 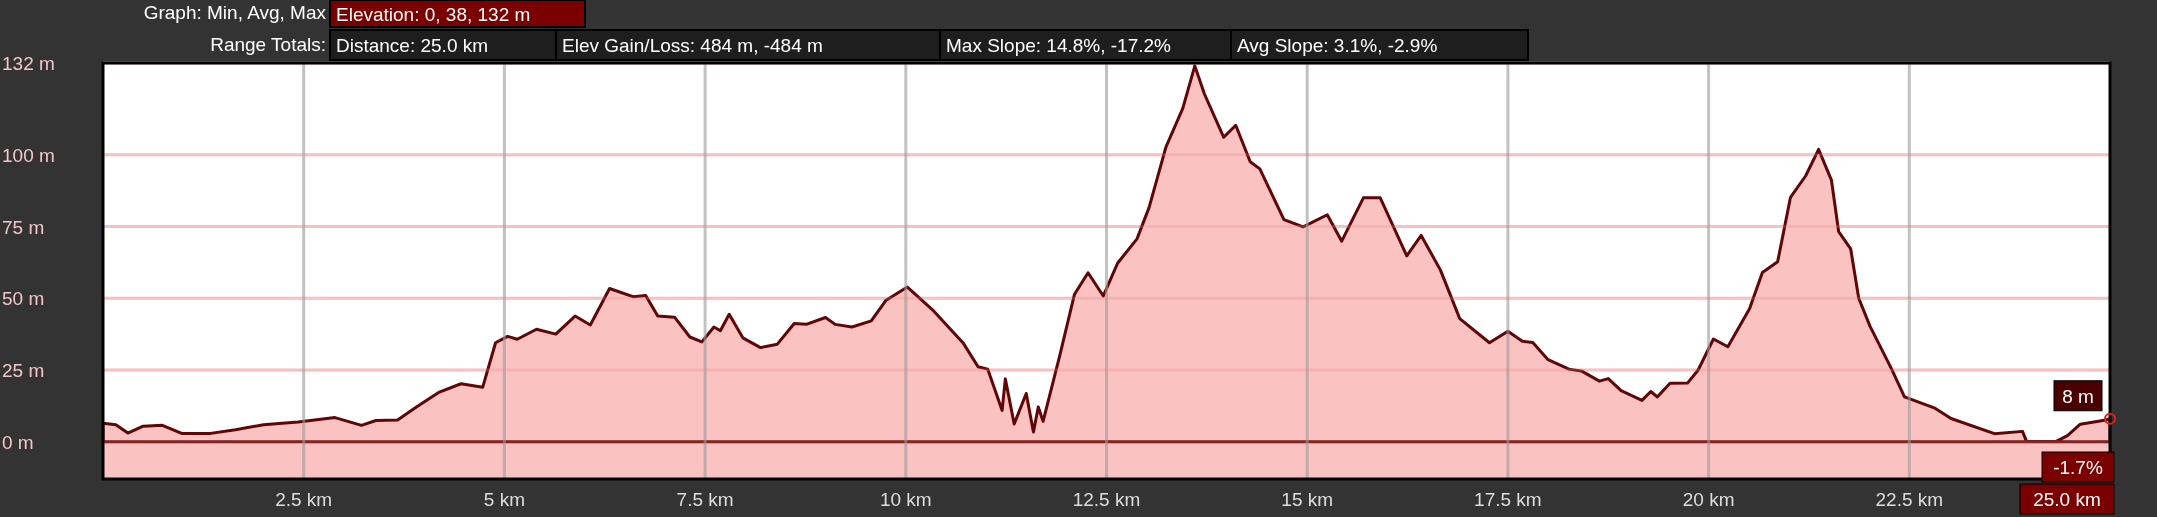 I want to click on annotation: -1.7%, so click(x=2078, y=467).